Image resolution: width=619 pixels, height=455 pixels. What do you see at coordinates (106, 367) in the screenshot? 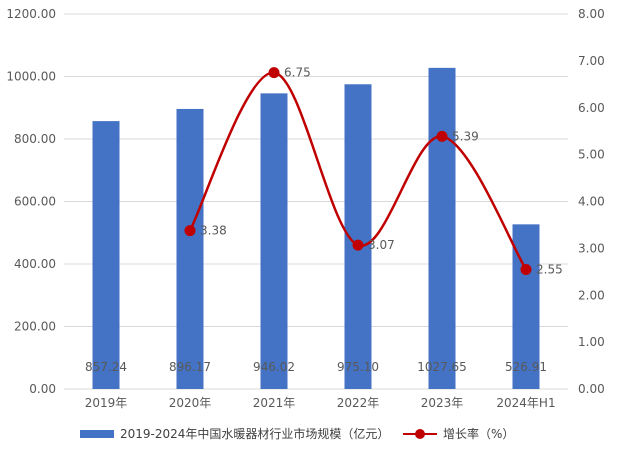
I see `bar-value-label: 857.24` at bounding box center [106, 367].